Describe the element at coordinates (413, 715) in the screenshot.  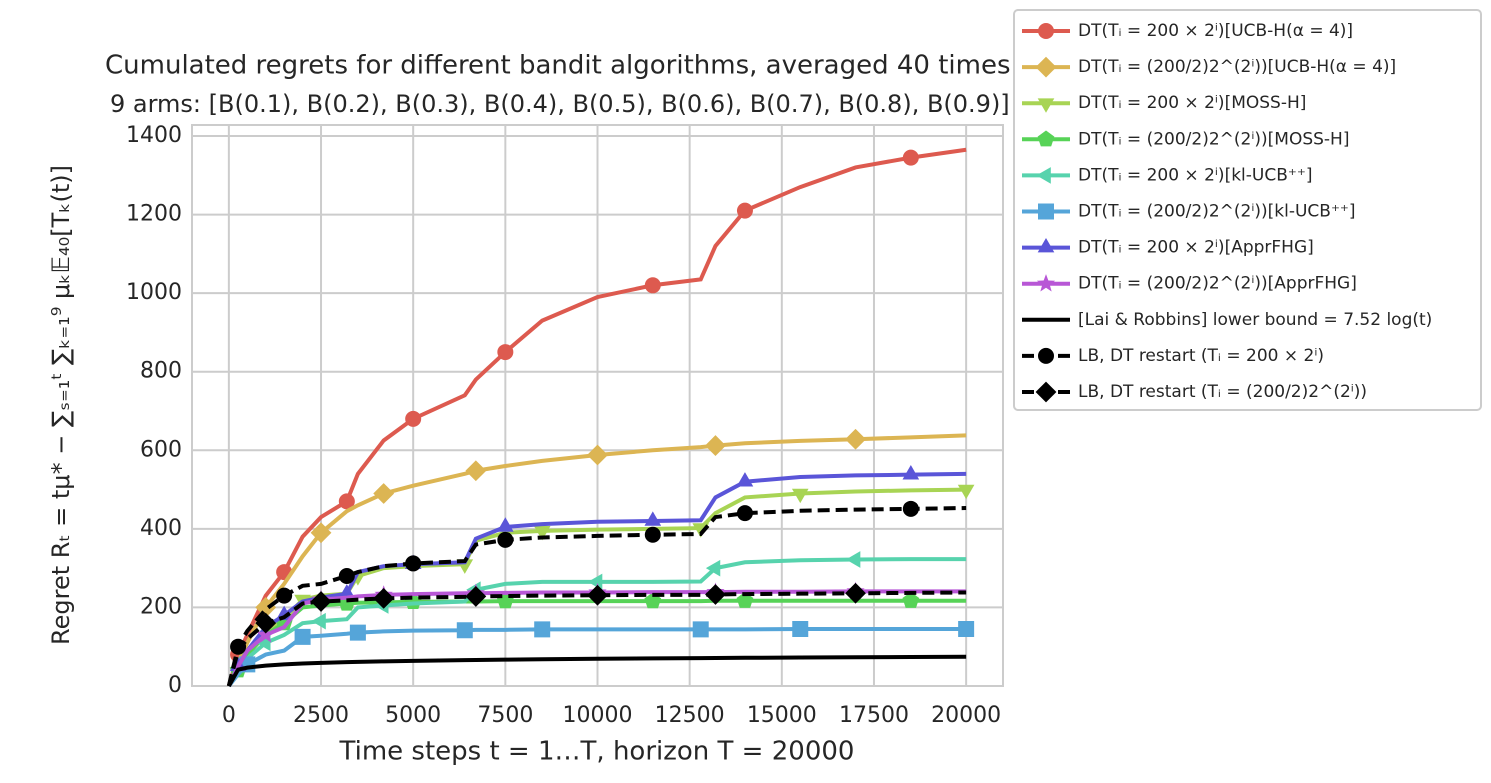
I see `x-tick-label: 5000` at that location.